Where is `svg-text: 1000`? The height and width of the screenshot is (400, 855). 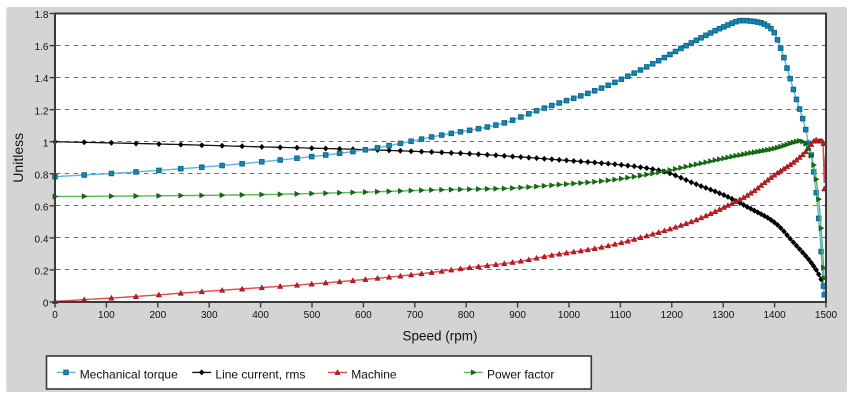
svg-text: 1000 is located at coordinates (569, 315).